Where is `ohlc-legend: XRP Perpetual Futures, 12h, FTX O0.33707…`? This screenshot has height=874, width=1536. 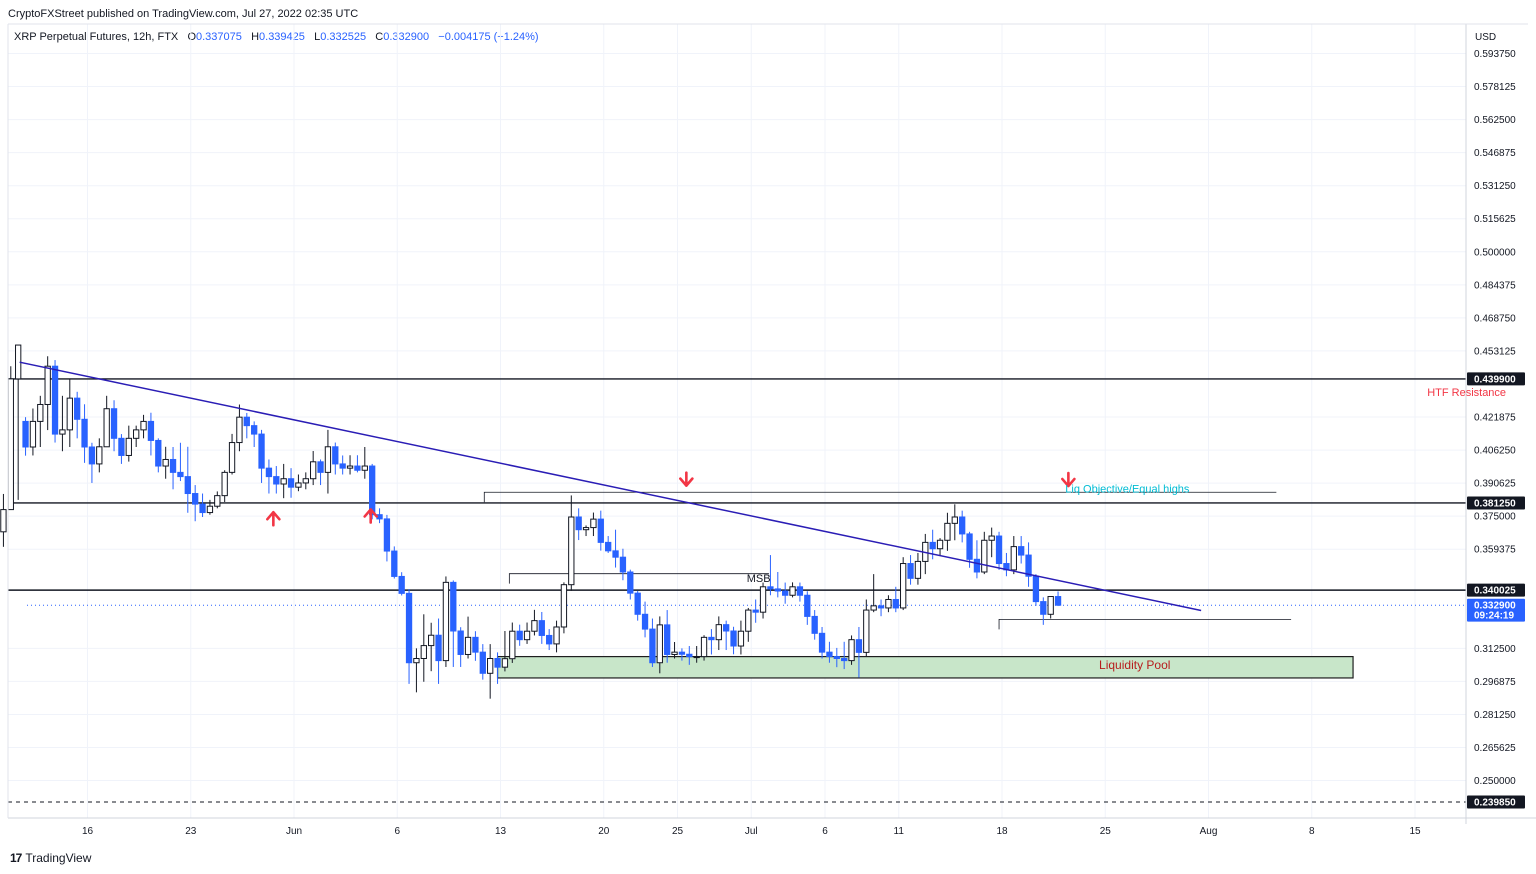
ohlc-legend: XRP Perpetual Futures, 12h, FTX O0.33707… is located at coordinates (276, 37).